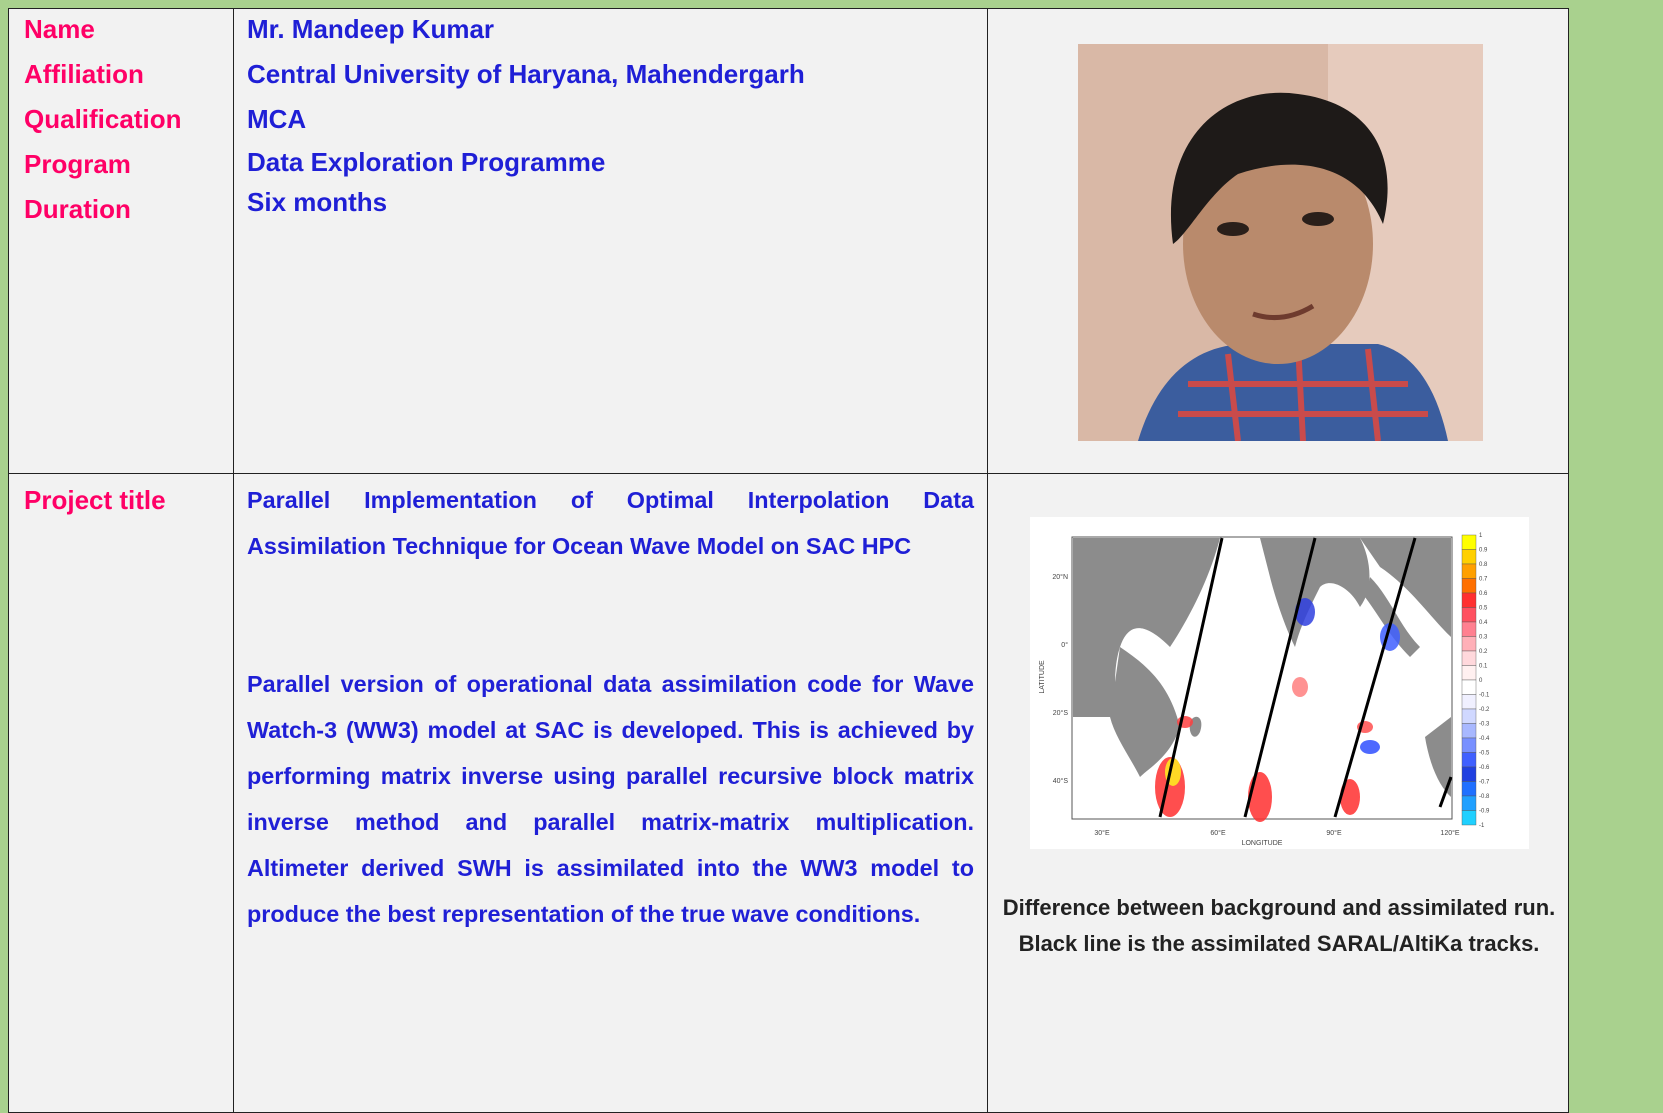 This screenshot has height=1113, width=1663. I want to click on colorbar-label: -0.3, so click(1484, 725).